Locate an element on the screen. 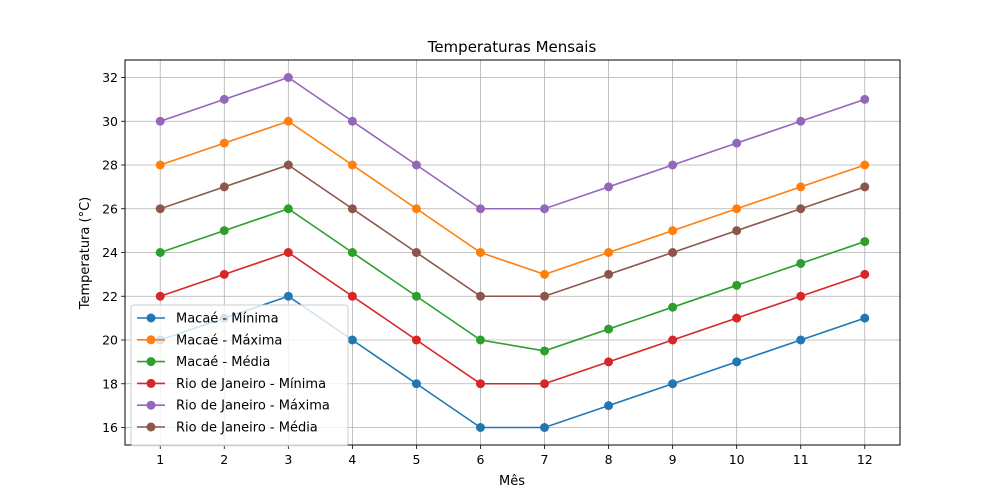 The width and height of the screenshot is (1000, 500). legend-item: Macaé - Mínima is located at coordinates (208, 319).